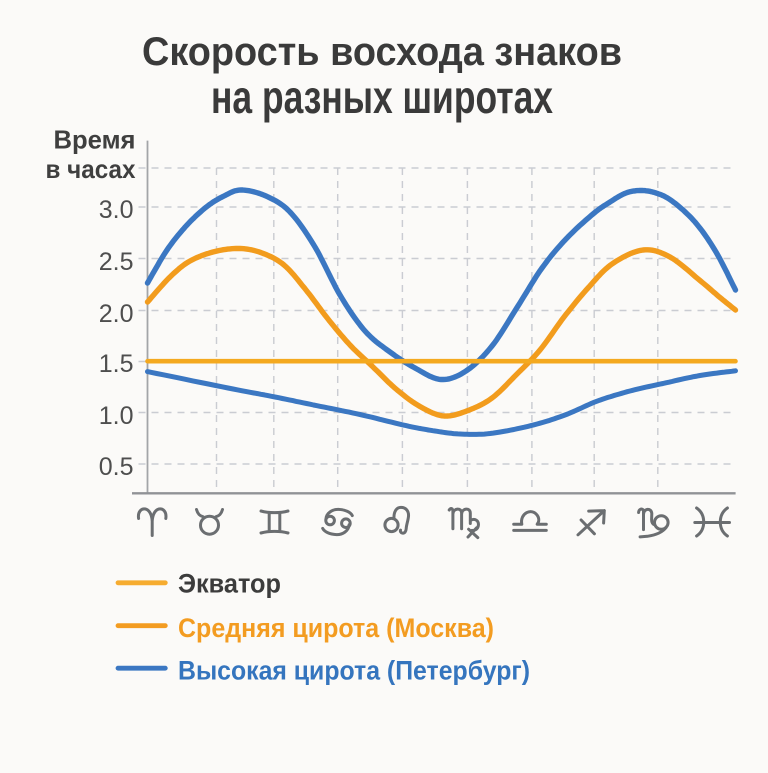 The height and width of the screenshot is (773, 768). What do you see at coordinates (116, 467) in the screenshot?
I see `svg-text: 0.5` at bounding box center [116, 467].